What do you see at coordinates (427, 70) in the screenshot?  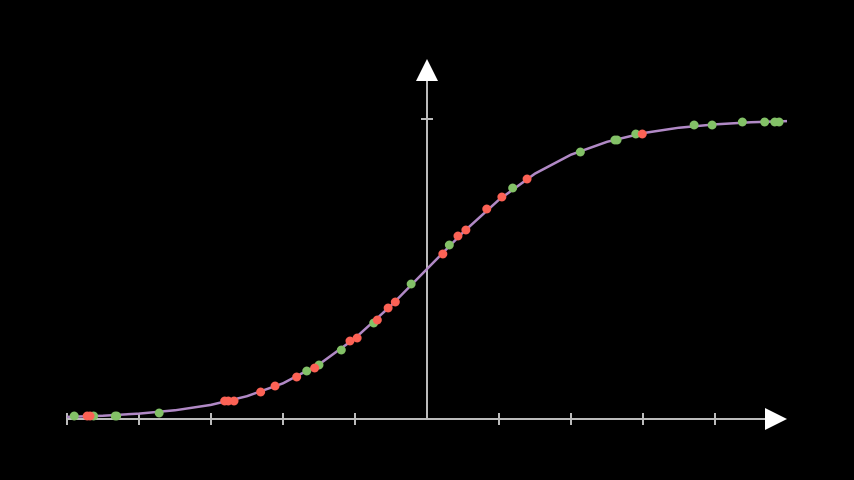 I see `y-axis-arrow` at bounding box center [427, 70].